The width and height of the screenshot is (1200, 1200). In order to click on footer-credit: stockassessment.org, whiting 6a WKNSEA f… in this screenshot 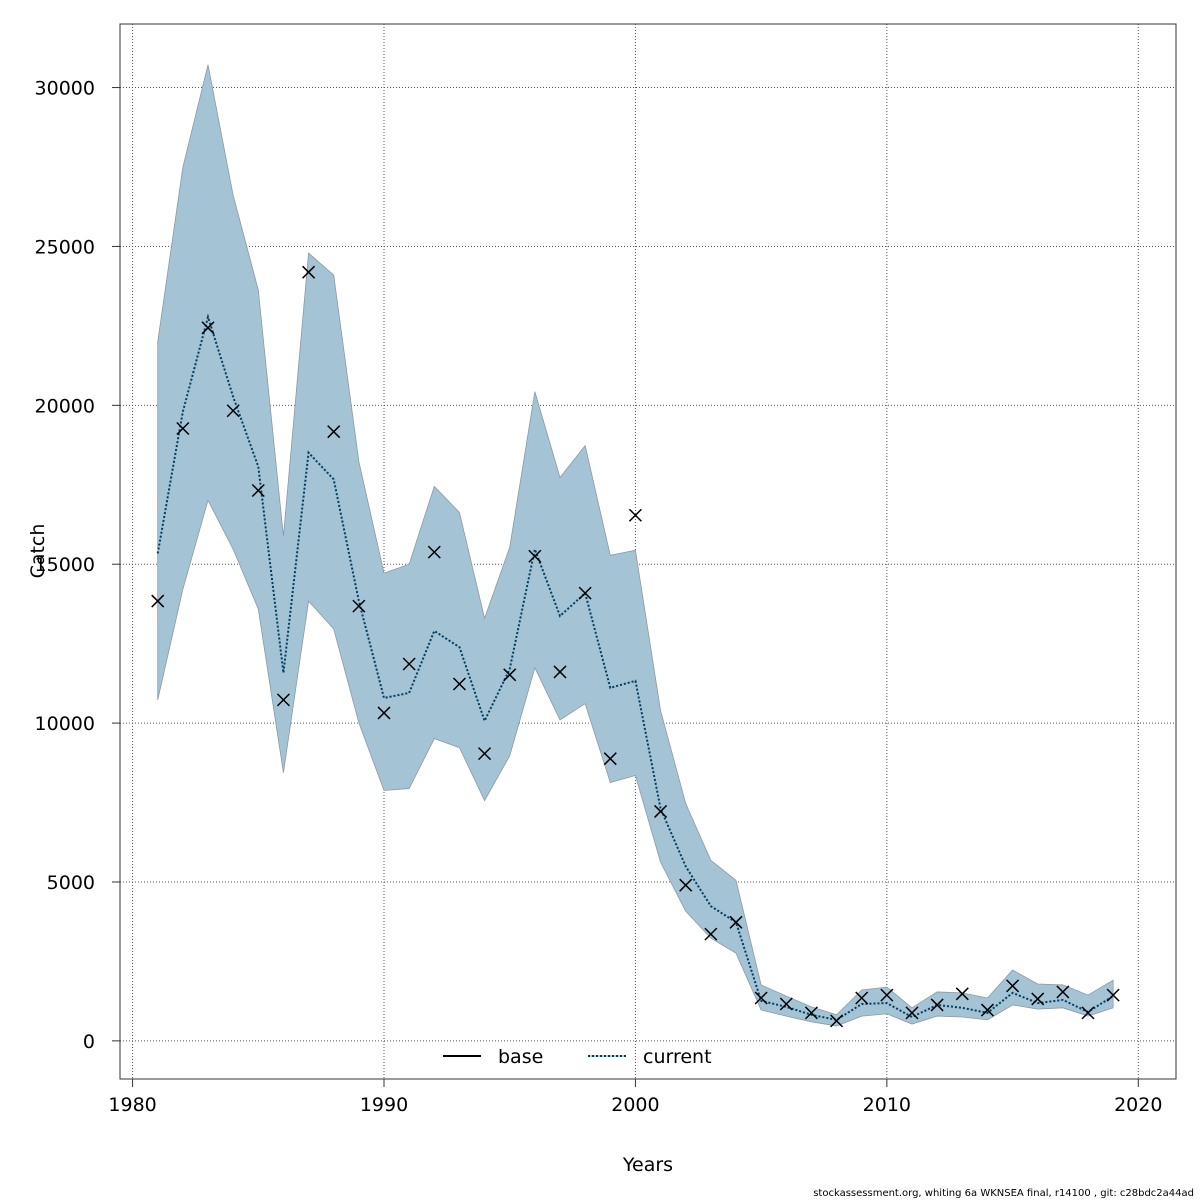, I will do `click(1003, 1193)`.